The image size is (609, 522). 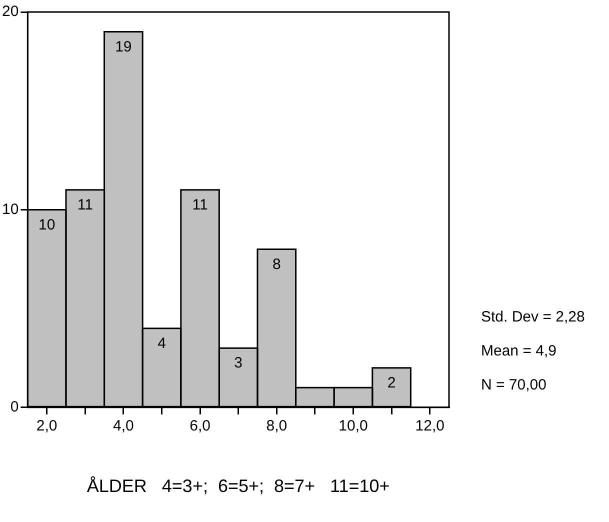 What do you see at coordinates (200, 426) in the screenshot?
I see `x-tick-label: 6,0` at bounding box center [200, 426].